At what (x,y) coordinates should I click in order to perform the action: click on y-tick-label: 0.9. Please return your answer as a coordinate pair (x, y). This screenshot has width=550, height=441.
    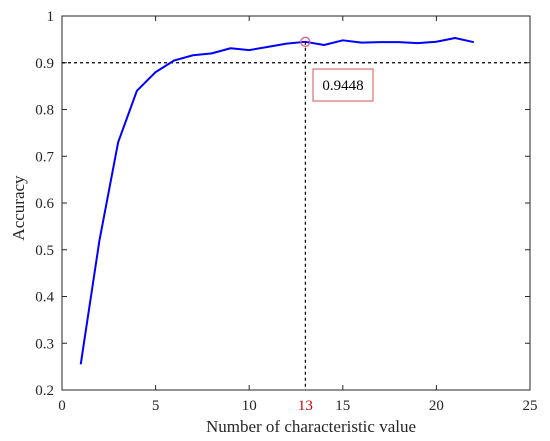
    Looking at the image, I should click on (44, 64).